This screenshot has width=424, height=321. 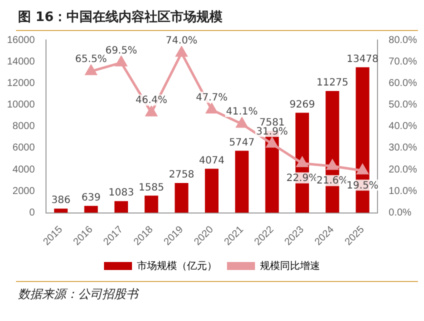 I want to click on data-label: 5747, so click(x=242, y=142).